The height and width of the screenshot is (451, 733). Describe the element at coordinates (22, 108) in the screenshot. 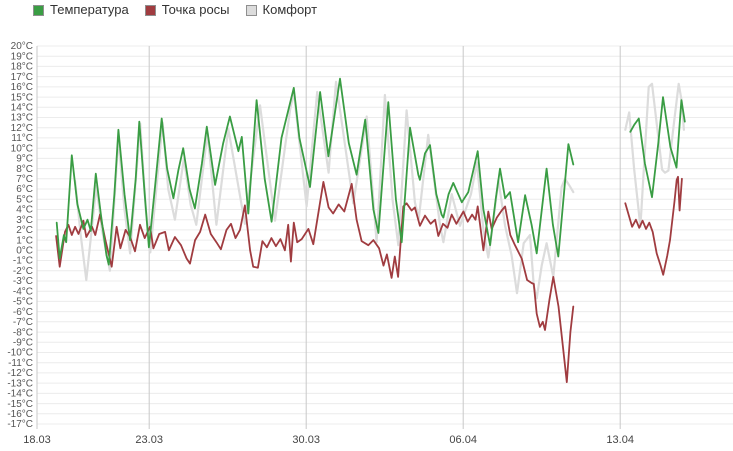

I see `svg-text: 14°C` at that location.